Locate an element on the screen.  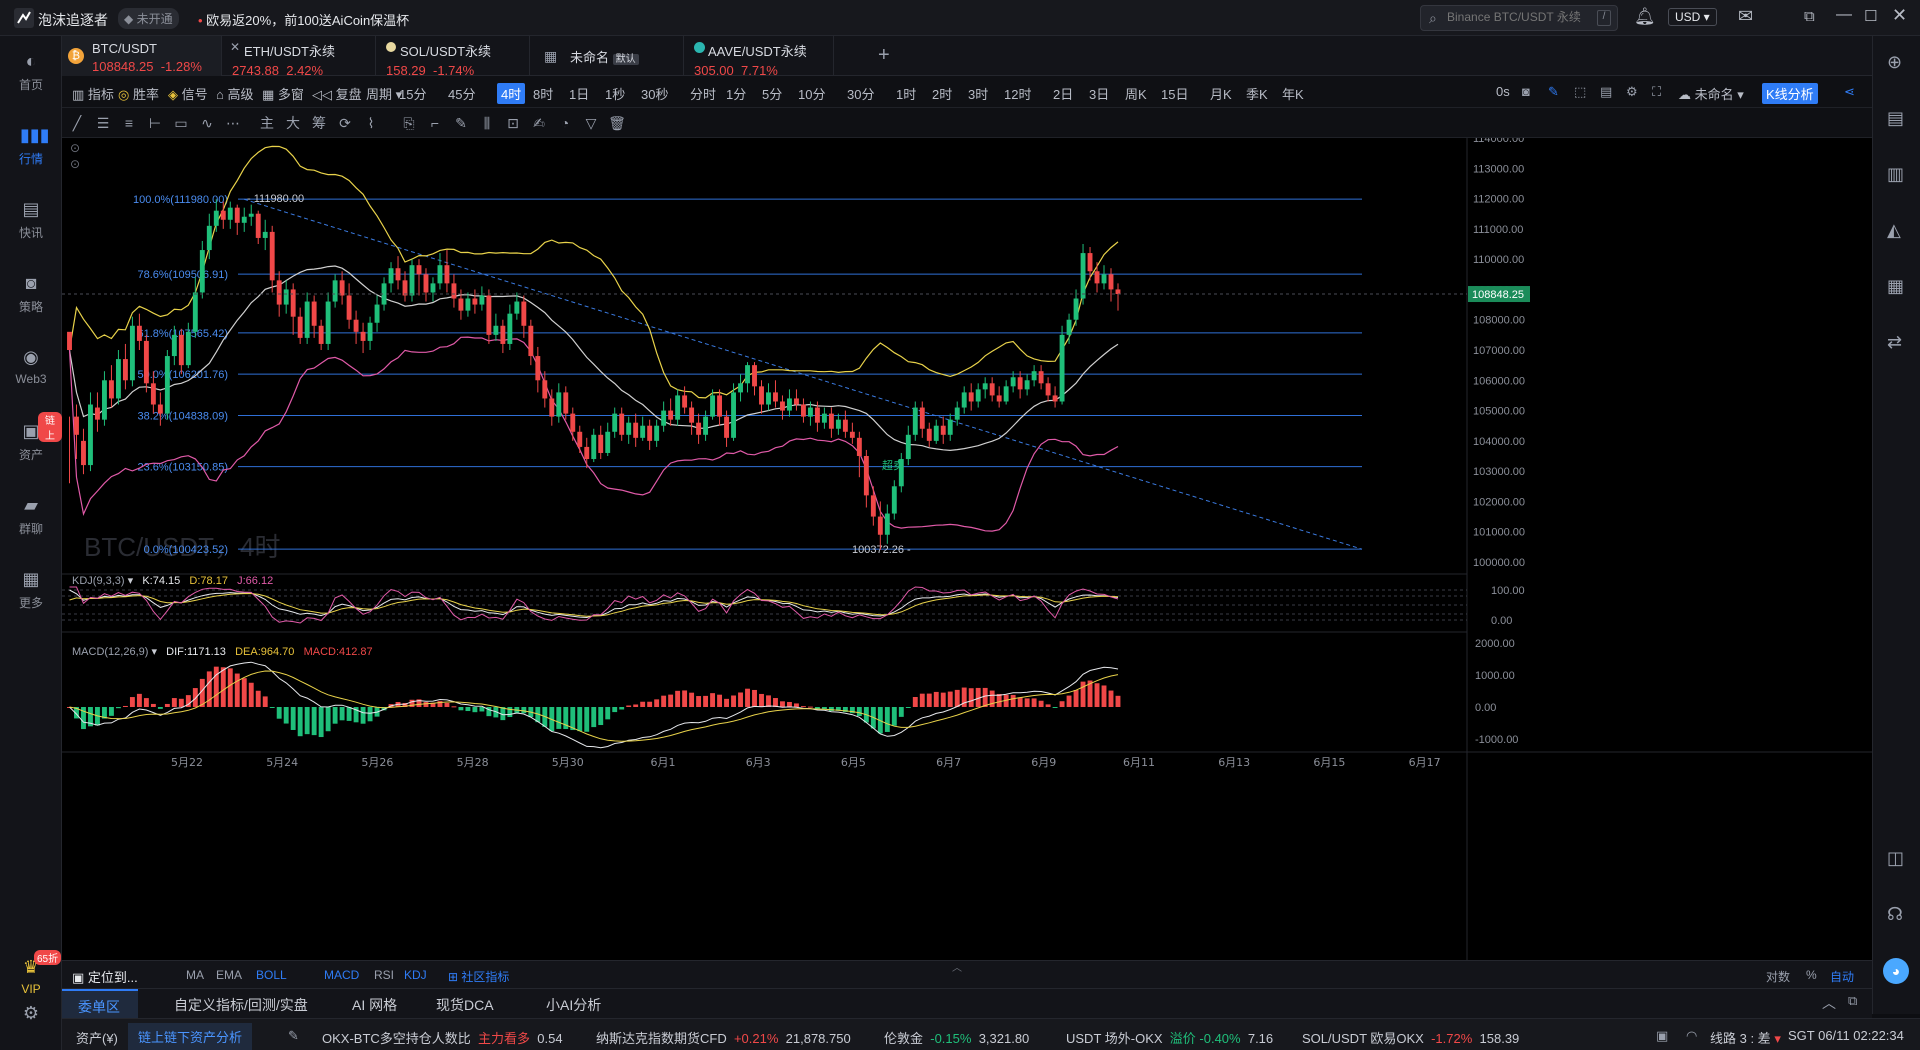
orderbook-icon: ▥ is located at coordinates (1896, 174).